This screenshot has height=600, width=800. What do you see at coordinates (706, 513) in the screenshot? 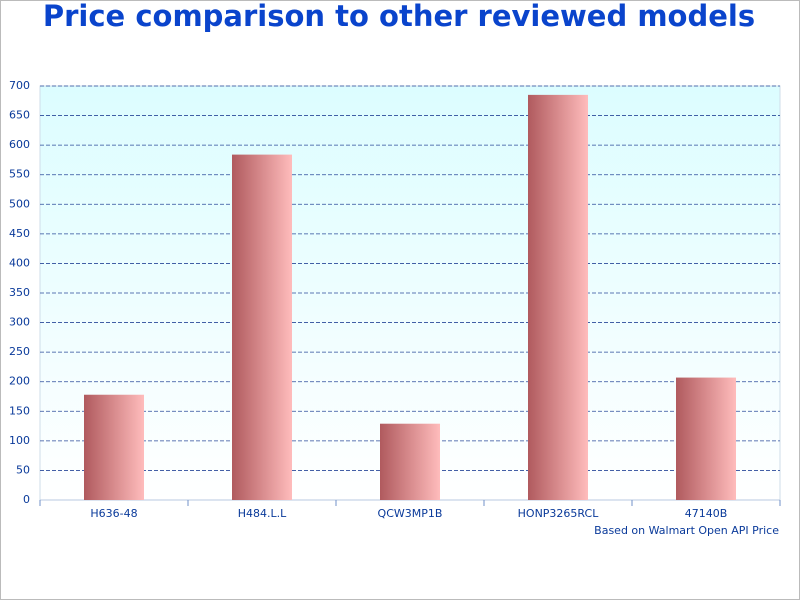
I see `x-tick-label: 47140B` at bounding box center [706, 513].